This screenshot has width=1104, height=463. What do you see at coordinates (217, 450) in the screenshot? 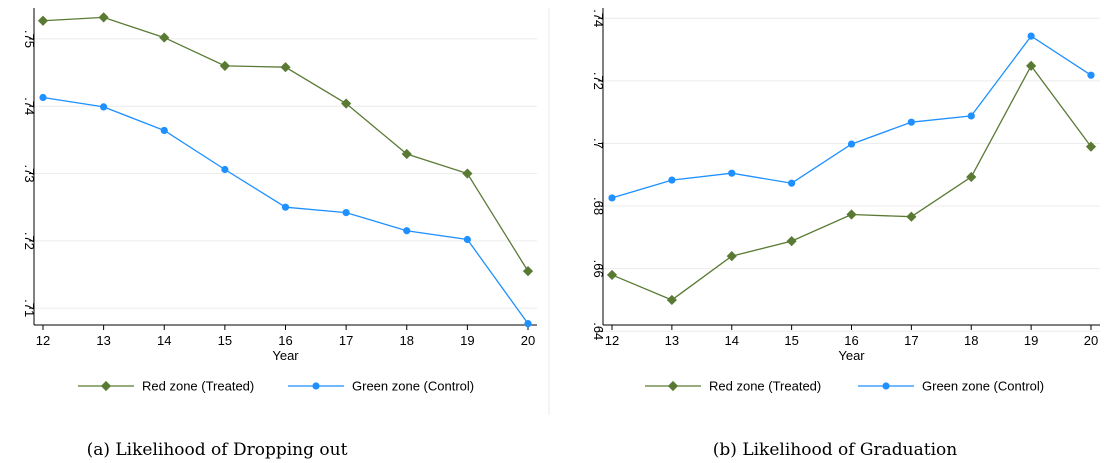
I see `figure-caption: (a) Likelihood of Dropping out` at bounding box center [217, 450].